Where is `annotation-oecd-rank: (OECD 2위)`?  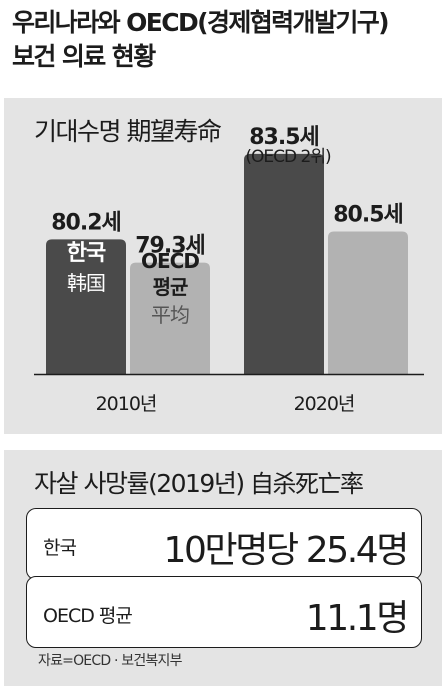
annotation-oecd-rank: (OECD 2위) is located at coordinates (288, 157).